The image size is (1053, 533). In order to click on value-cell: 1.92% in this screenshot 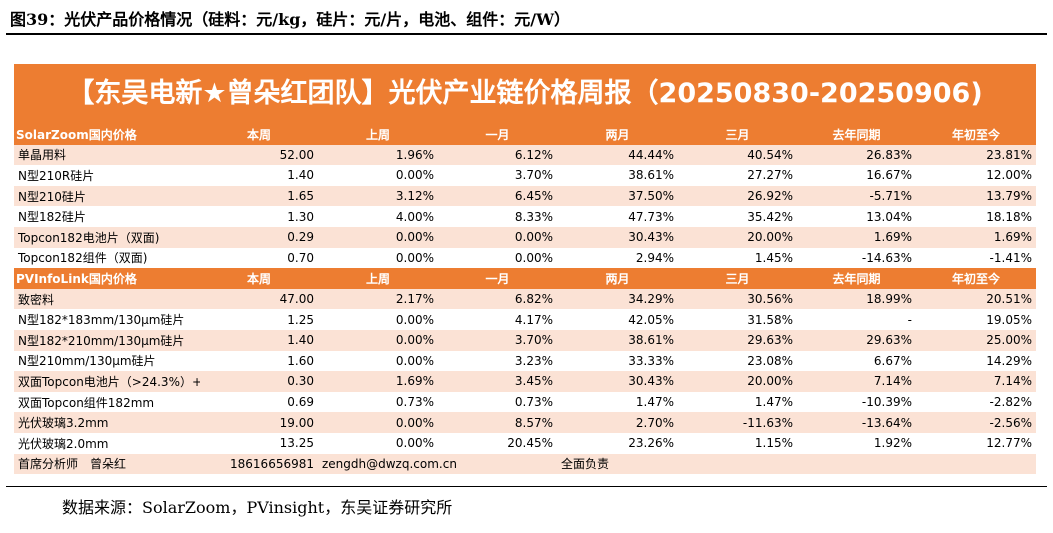, I will do `click(856, 443)`.